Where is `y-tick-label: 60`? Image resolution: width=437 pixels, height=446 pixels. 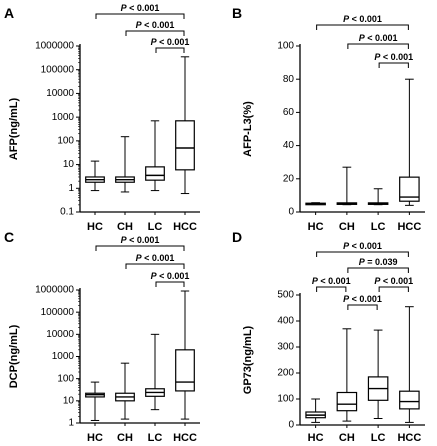
y-tick-label: 60 is located at coordinates (289, 112).